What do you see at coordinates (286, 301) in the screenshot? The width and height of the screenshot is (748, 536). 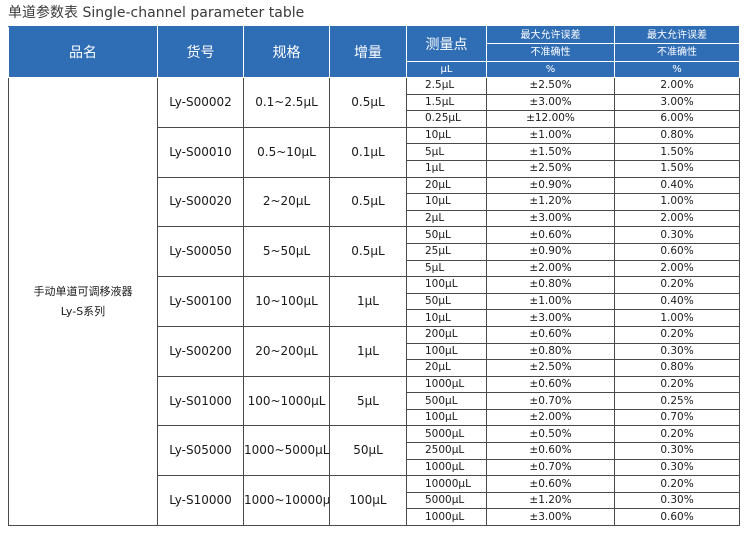 I see `spec-range: 10~100μL` at bounding box center [286, 301].